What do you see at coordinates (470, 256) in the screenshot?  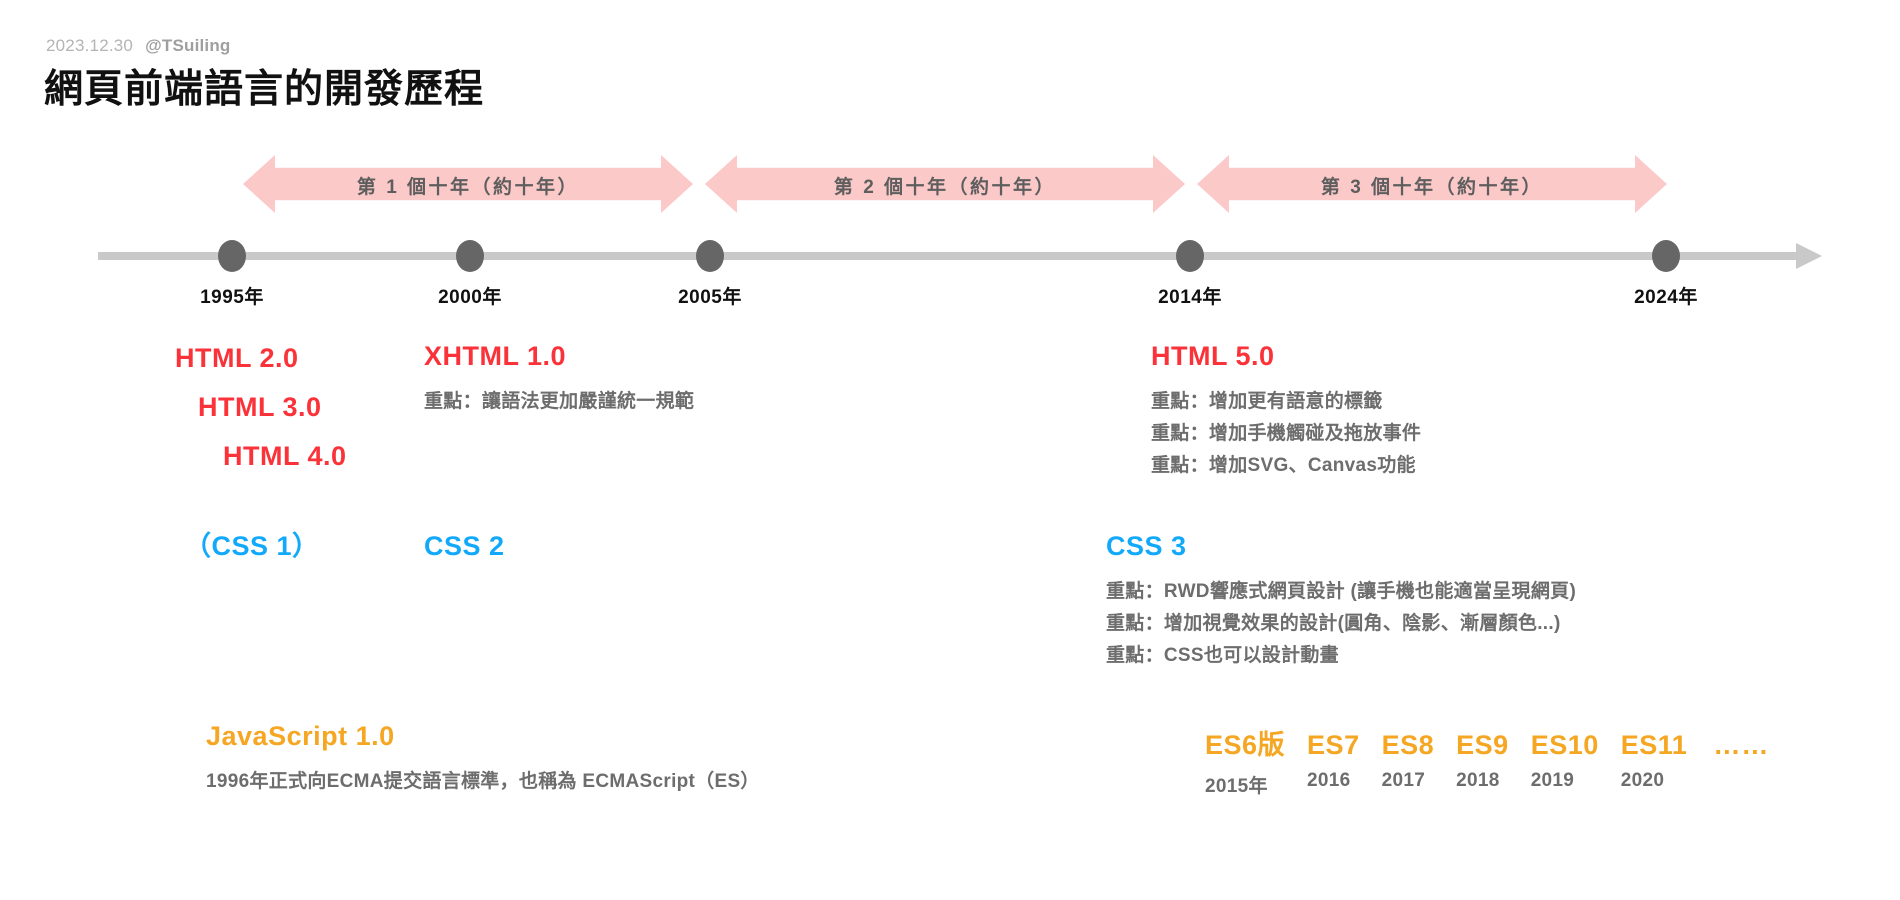 I see `timeline-node-dot-2000` at bounding box center [470, 256].